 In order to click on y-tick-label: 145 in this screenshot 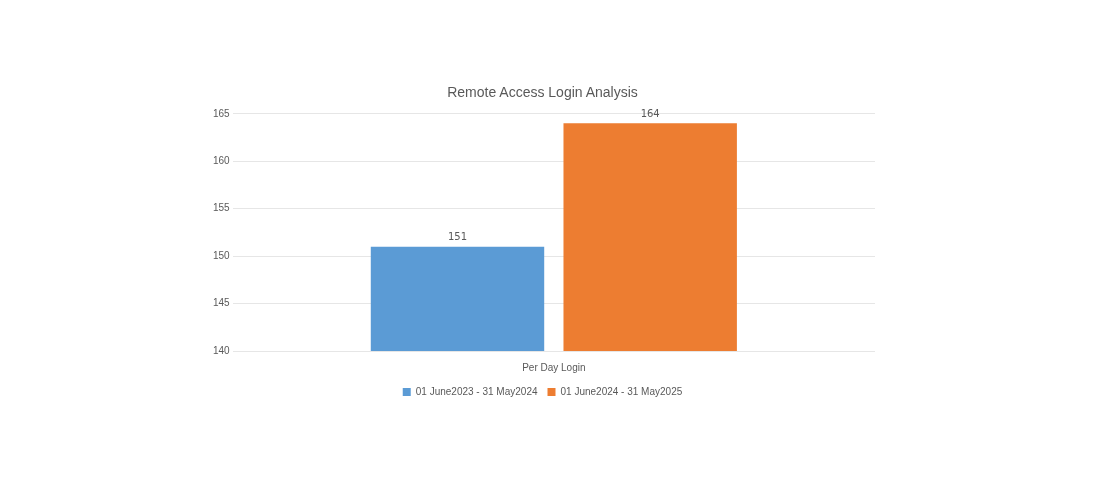, I will do `click(222, 303)`.